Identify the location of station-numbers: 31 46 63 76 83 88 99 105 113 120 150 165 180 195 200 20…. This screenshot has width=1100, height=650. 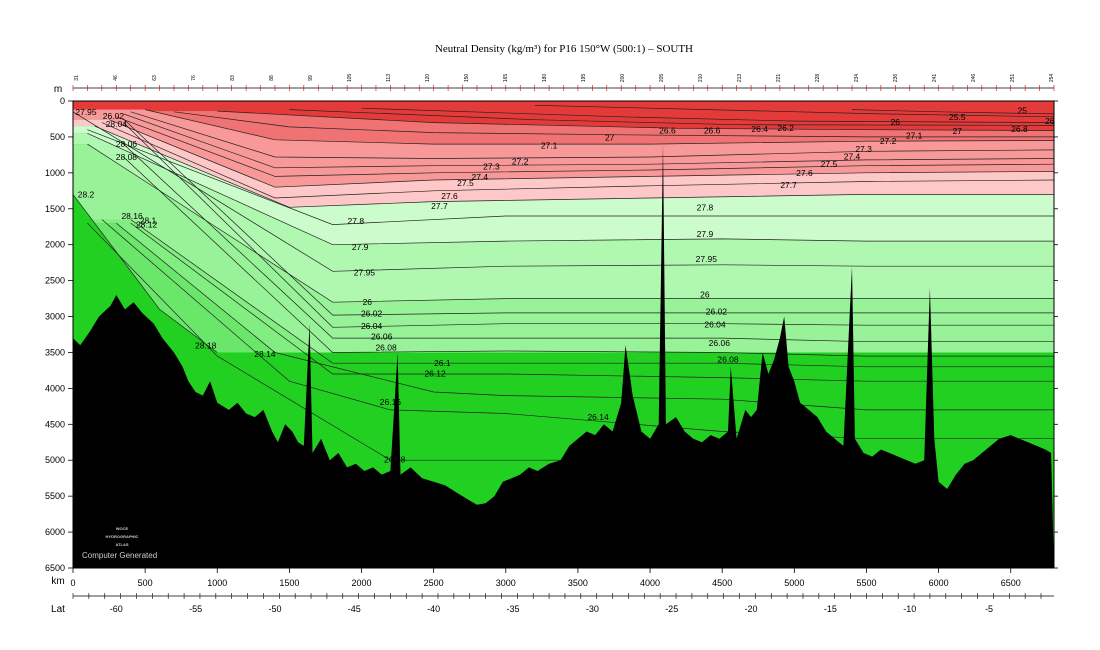
(564, 78).